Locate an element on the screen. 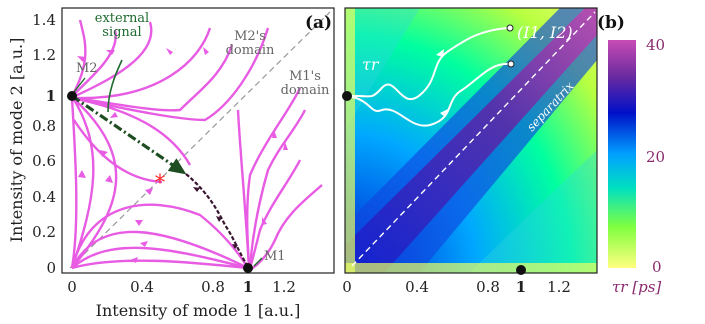 Image resolution: width=705 pixels, height=324 pixels. switch-trajectory is located at coordinates (217, 221).